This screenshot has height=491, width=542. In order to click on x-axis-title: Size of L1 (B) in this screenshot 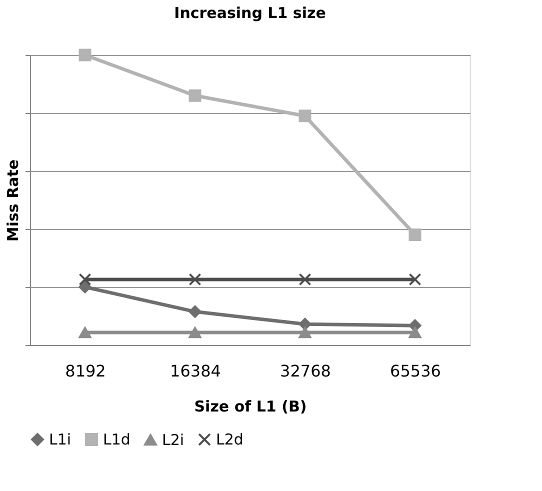, I will do `click(250, 407)`.